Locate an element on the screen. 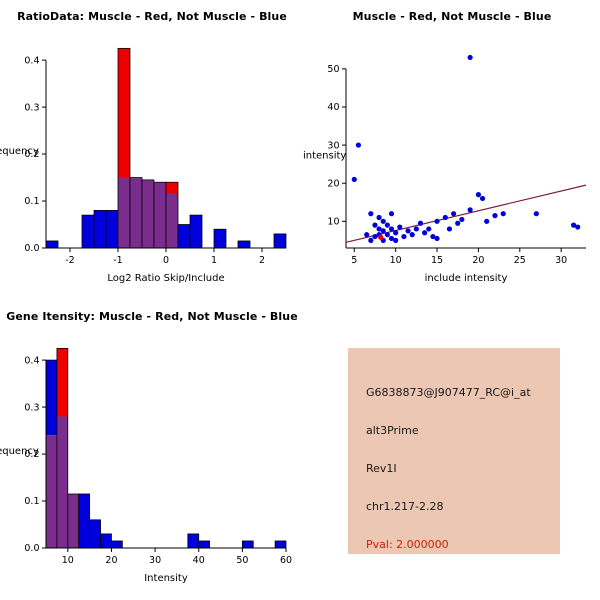  pval-text: Pval: 2.000000 is located at coordinates (407, 544).